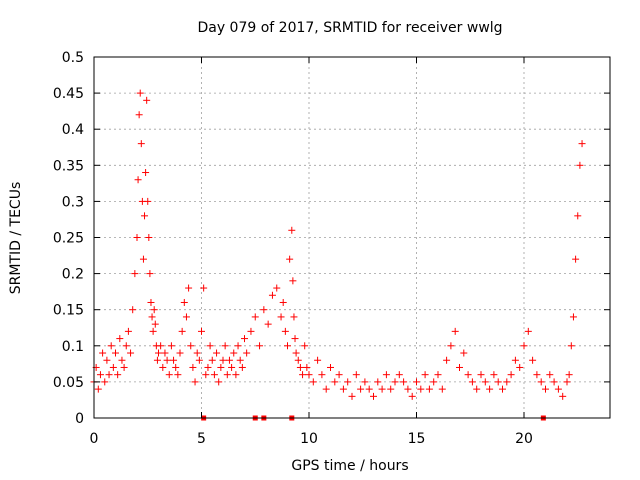 The height and width of the screenshot is (480, 640). Describe the element at coordinates (201, 439) in the screenshot. I see `x-tick-label: 5` at that location.